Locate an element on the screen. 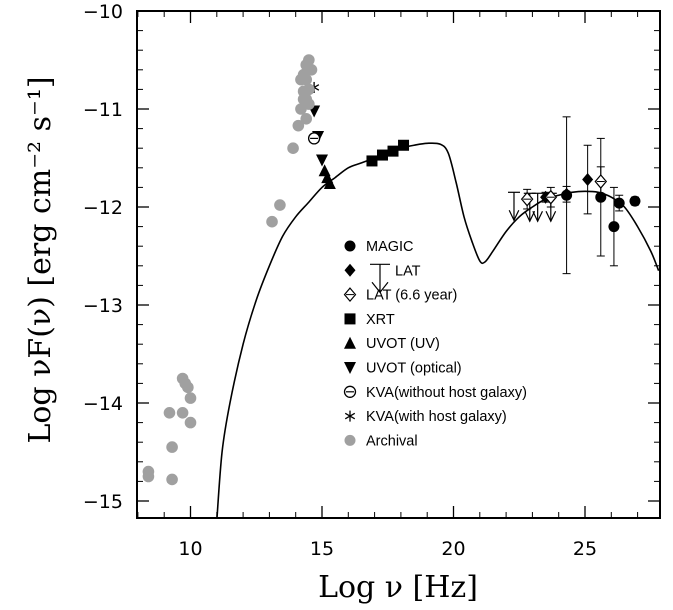  legend-item: UVOT (UV) is located at coordinates (392, 344).